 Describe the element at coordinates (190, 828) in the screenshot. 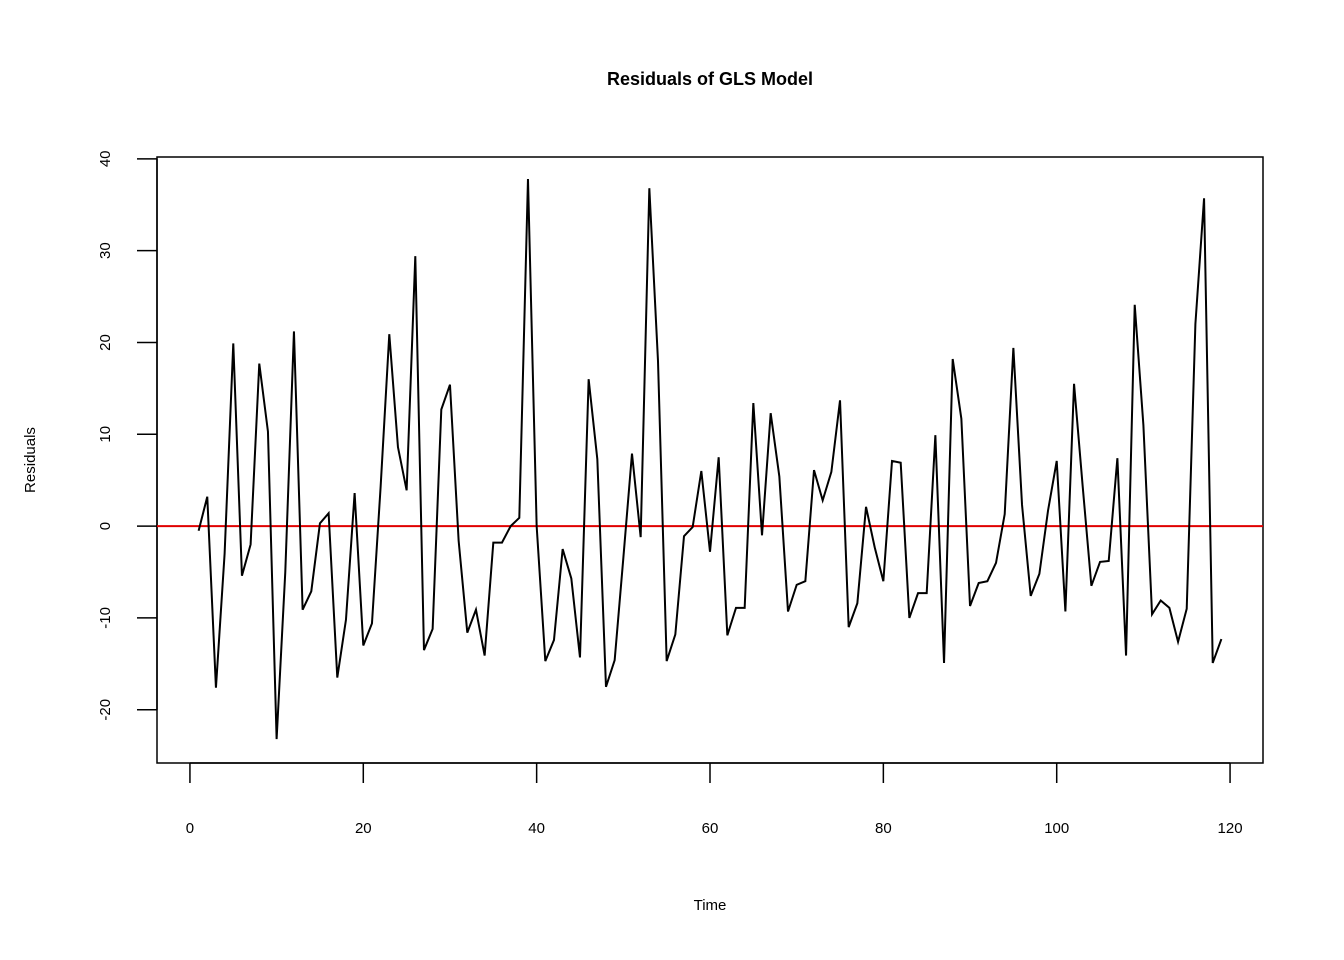

I see `x-tick-label: 0` at that location.